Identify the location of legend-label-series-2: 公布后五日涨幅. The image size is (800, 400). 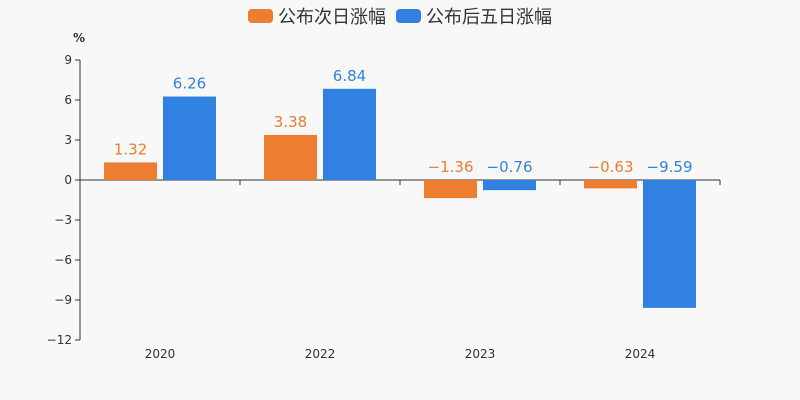
(489, 17).